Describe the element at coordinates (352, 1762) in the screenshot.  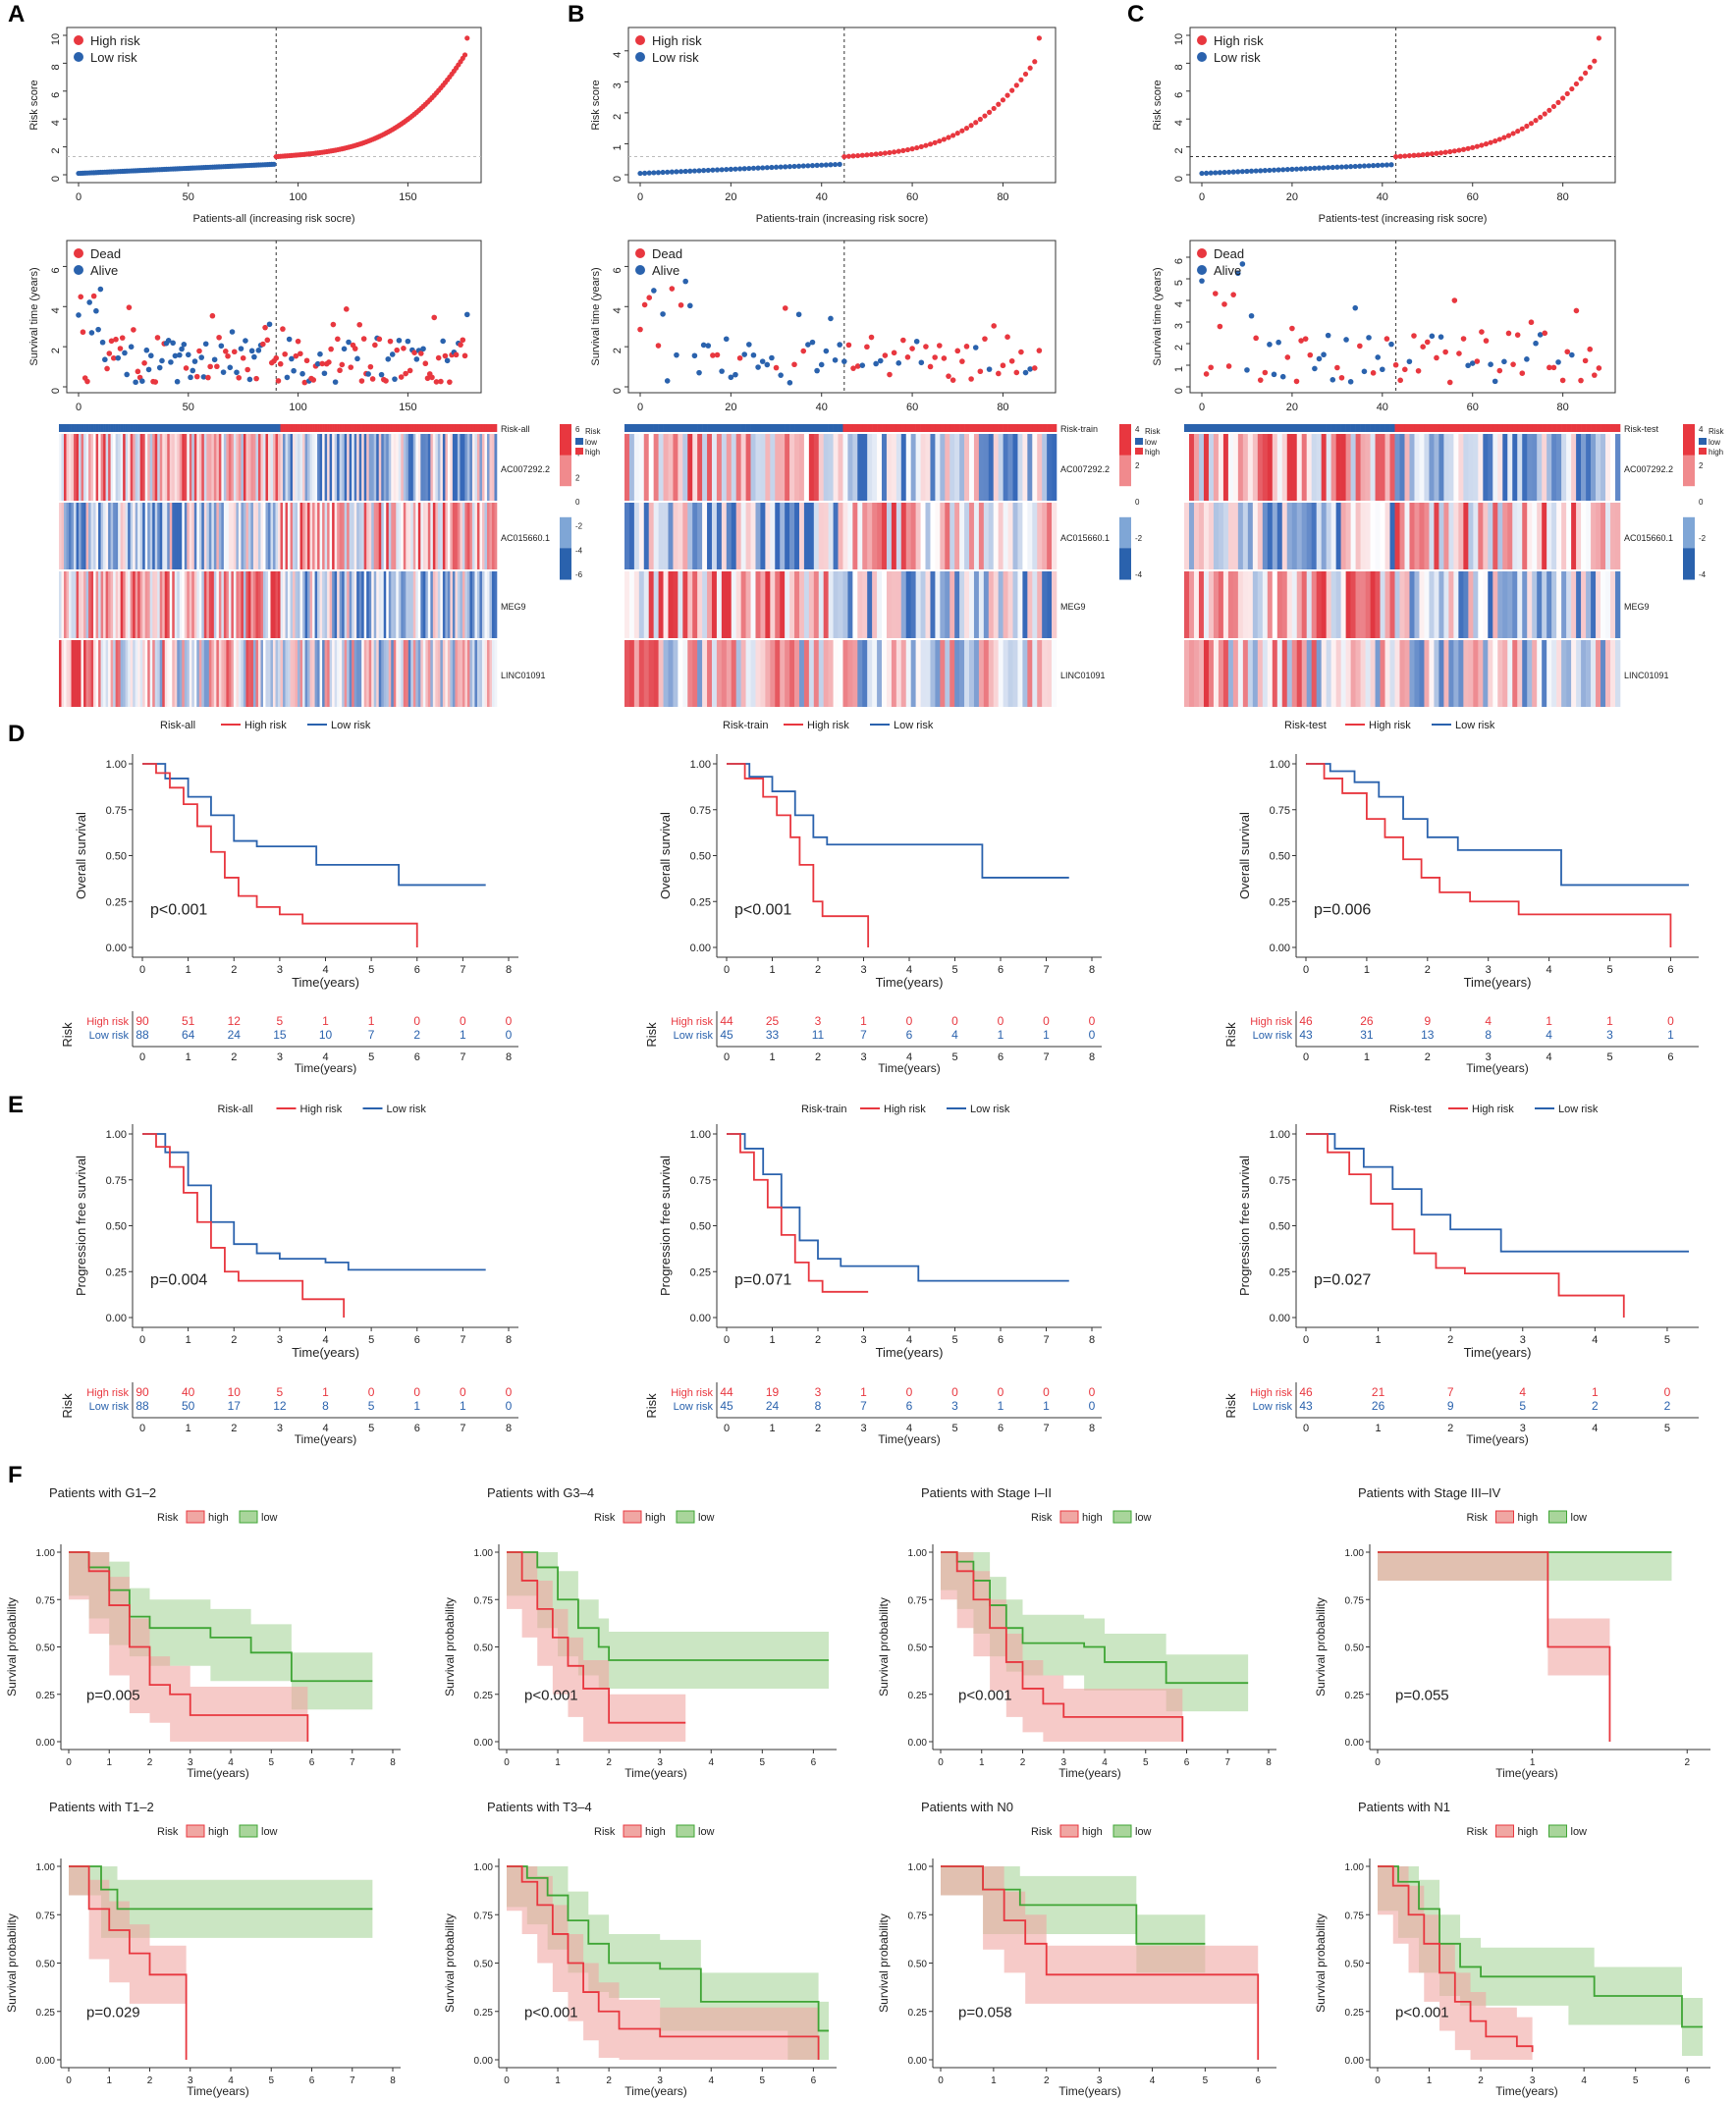
I see `x-tick-label: 7` at that location.